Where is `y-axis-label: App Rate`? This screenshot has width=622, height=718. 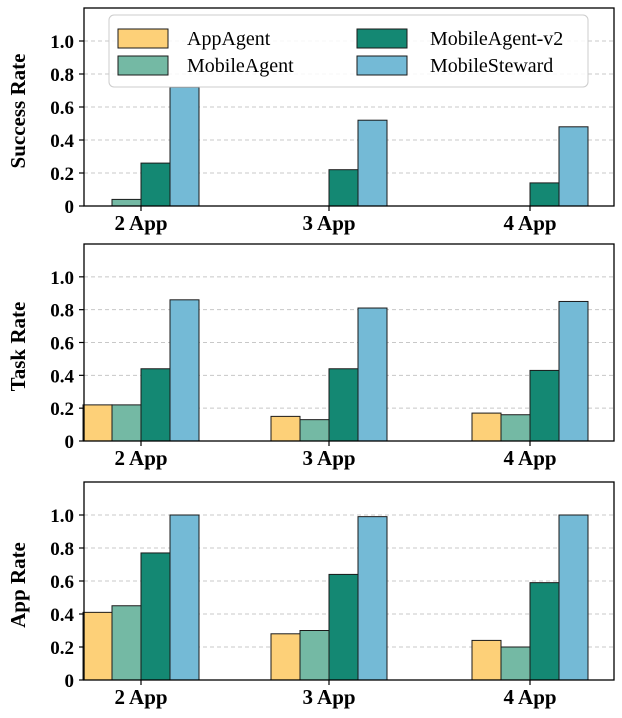 y-axis-label: App Rate is located at coordinates (18, 585).